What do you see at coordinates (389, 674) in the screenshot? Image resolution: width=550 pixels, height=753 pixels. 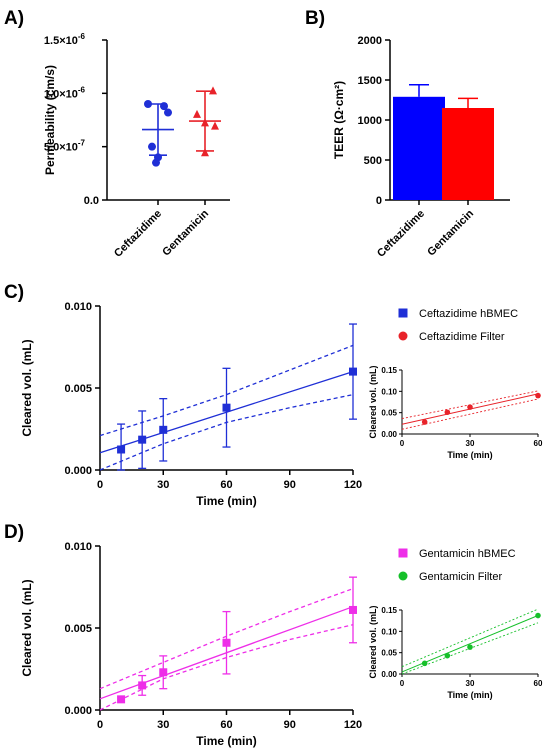 I see `inset-y-tick-label: 0.00` at bounding box center [389, 674].